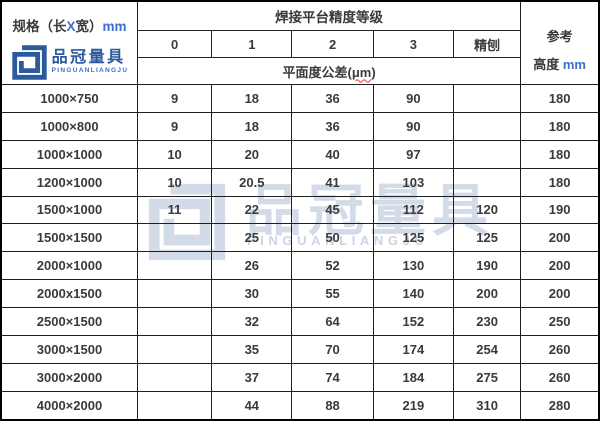  What do you see at coordinates (413, 44) in the screenshot?
I see `grade-col-3: 3` at bounding box center [413, 44].